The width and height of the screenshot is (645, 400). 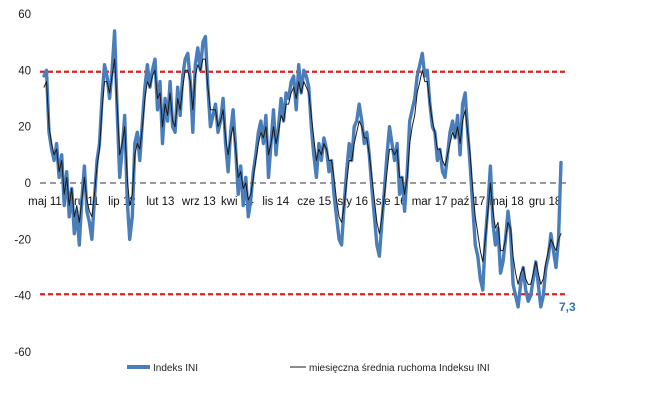 What do you see at coordinates (399, 368) in the screenshot?
I see `legend-label-srednia-ruchoma: miesięczna średnia ruchoma Indeksu INI` at bounding box center [399, 368].